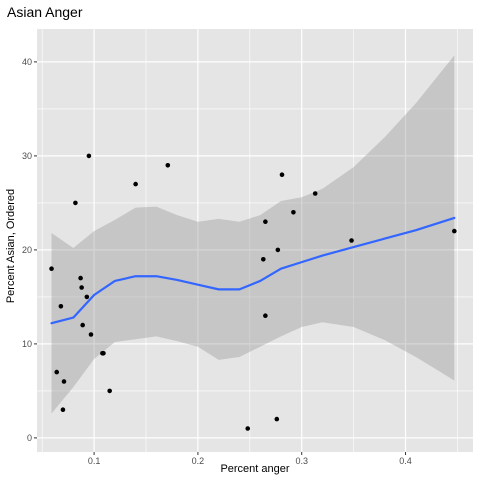  I want to click on x-axis-title: Percent anger, so click(254, 469).